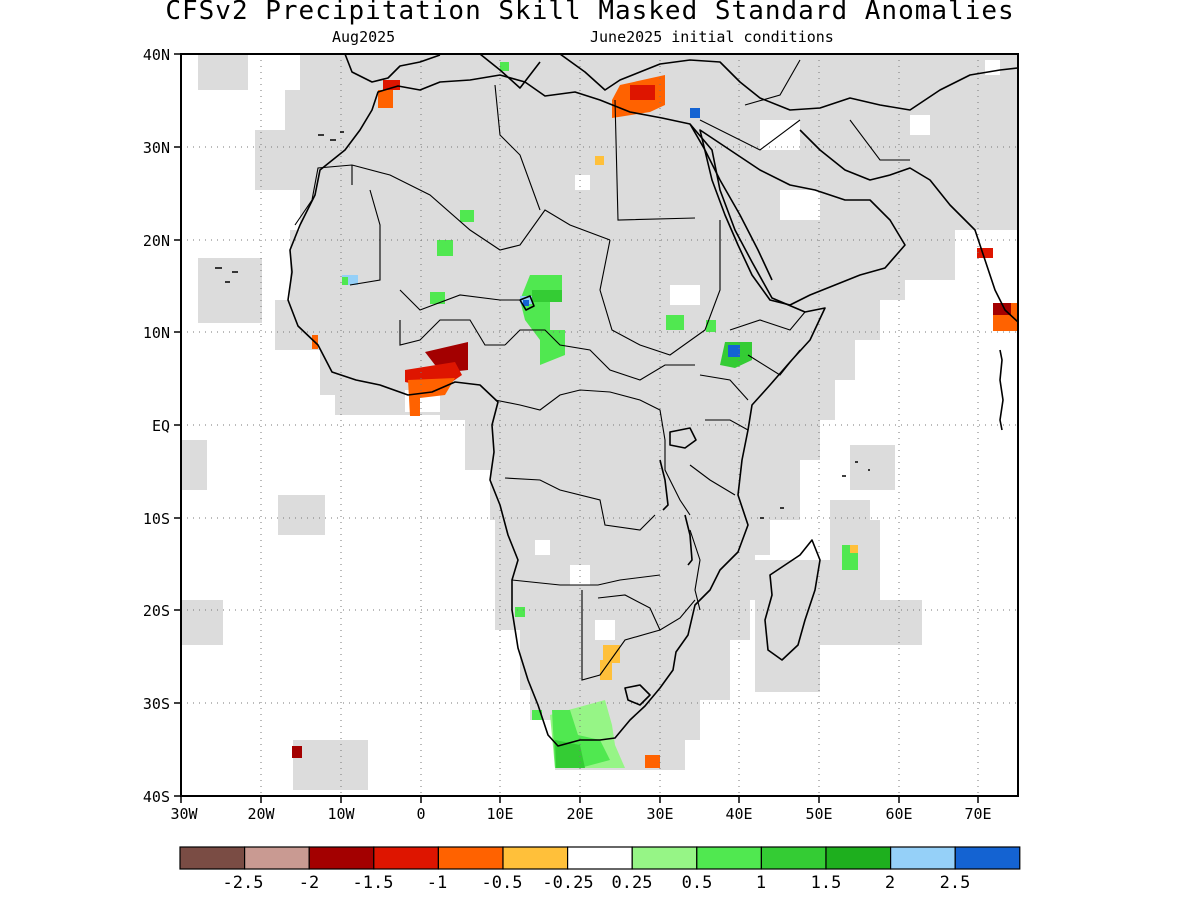 The image size is (1200, 900). I want to click on lon-label: 30W, so click(184, 814).